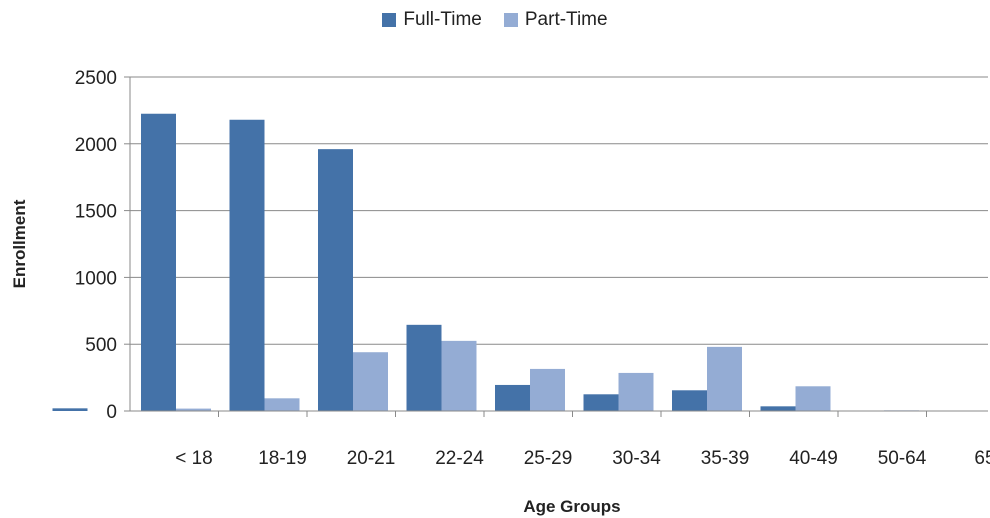 This screenshot has width=990, height=518. I want to click on x-tick-label: 18-19, so click(282, 458).